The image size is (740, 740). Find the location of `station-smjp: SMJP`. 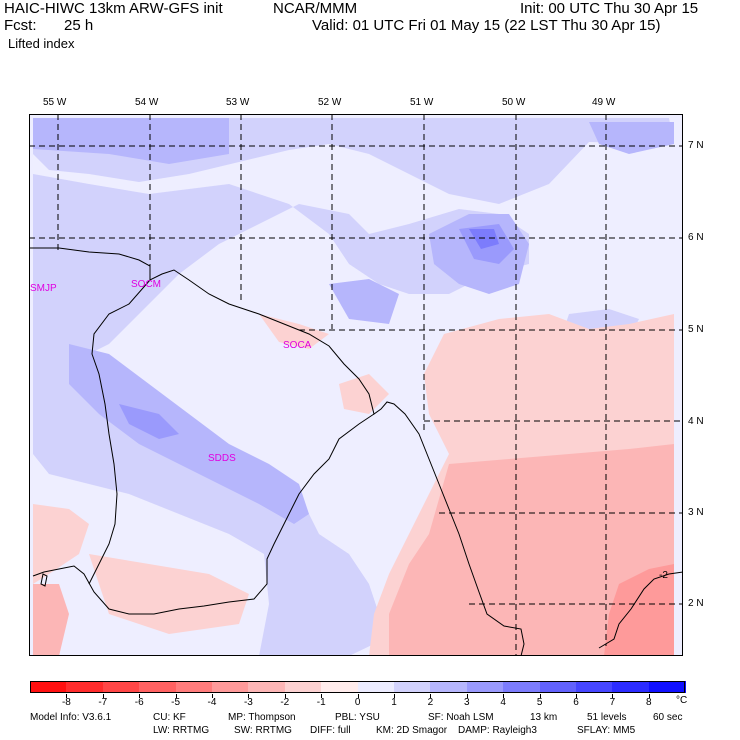

station-smjp: SMJP is located at coordinates (43, 288).